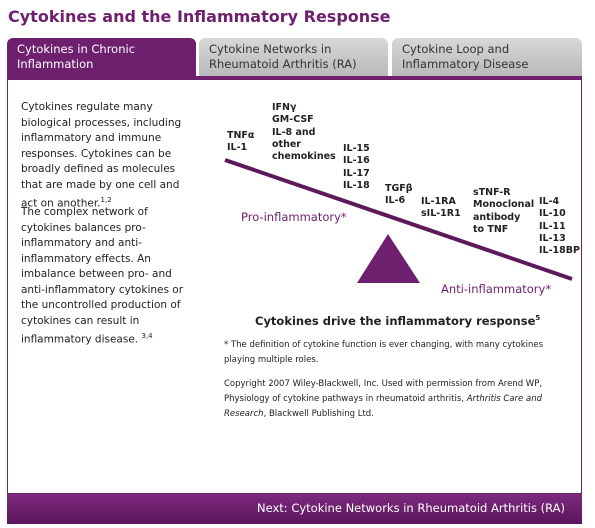 This screenshot has height=528, width=595. Describe the element at coordinates (304, 157) in the screenshot. I see `cytokine-label: chemokines` at that location.